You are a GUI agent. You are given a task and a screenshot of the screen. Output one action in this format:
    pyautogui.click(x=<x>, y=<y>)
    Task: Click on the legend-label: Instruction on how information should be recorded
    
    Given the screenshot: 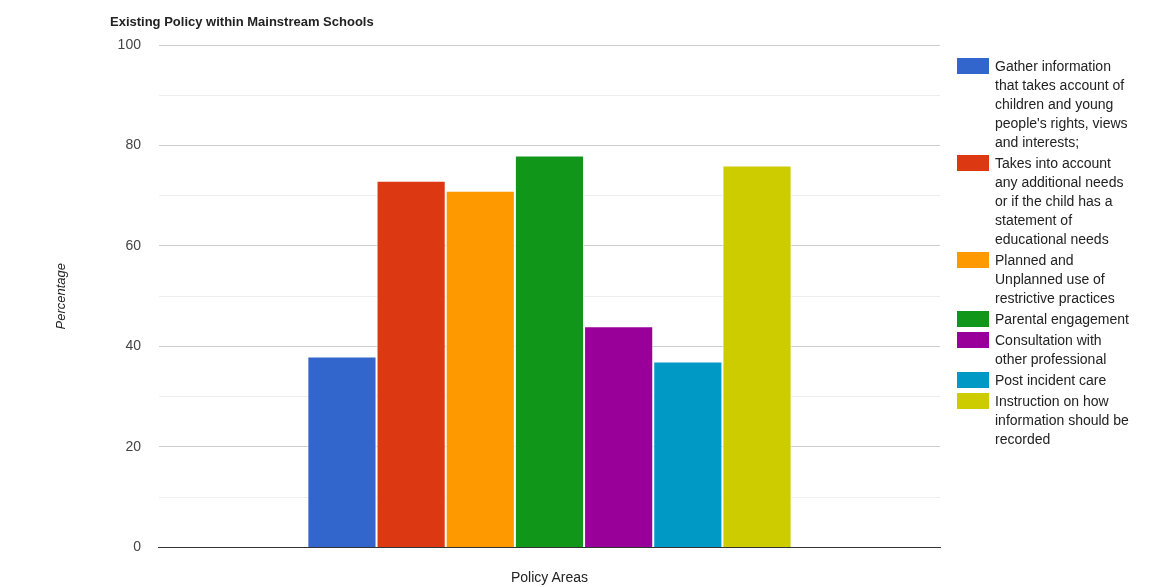 What is the action you would take?
    pyautogui.click(x=1062, y=420)
    